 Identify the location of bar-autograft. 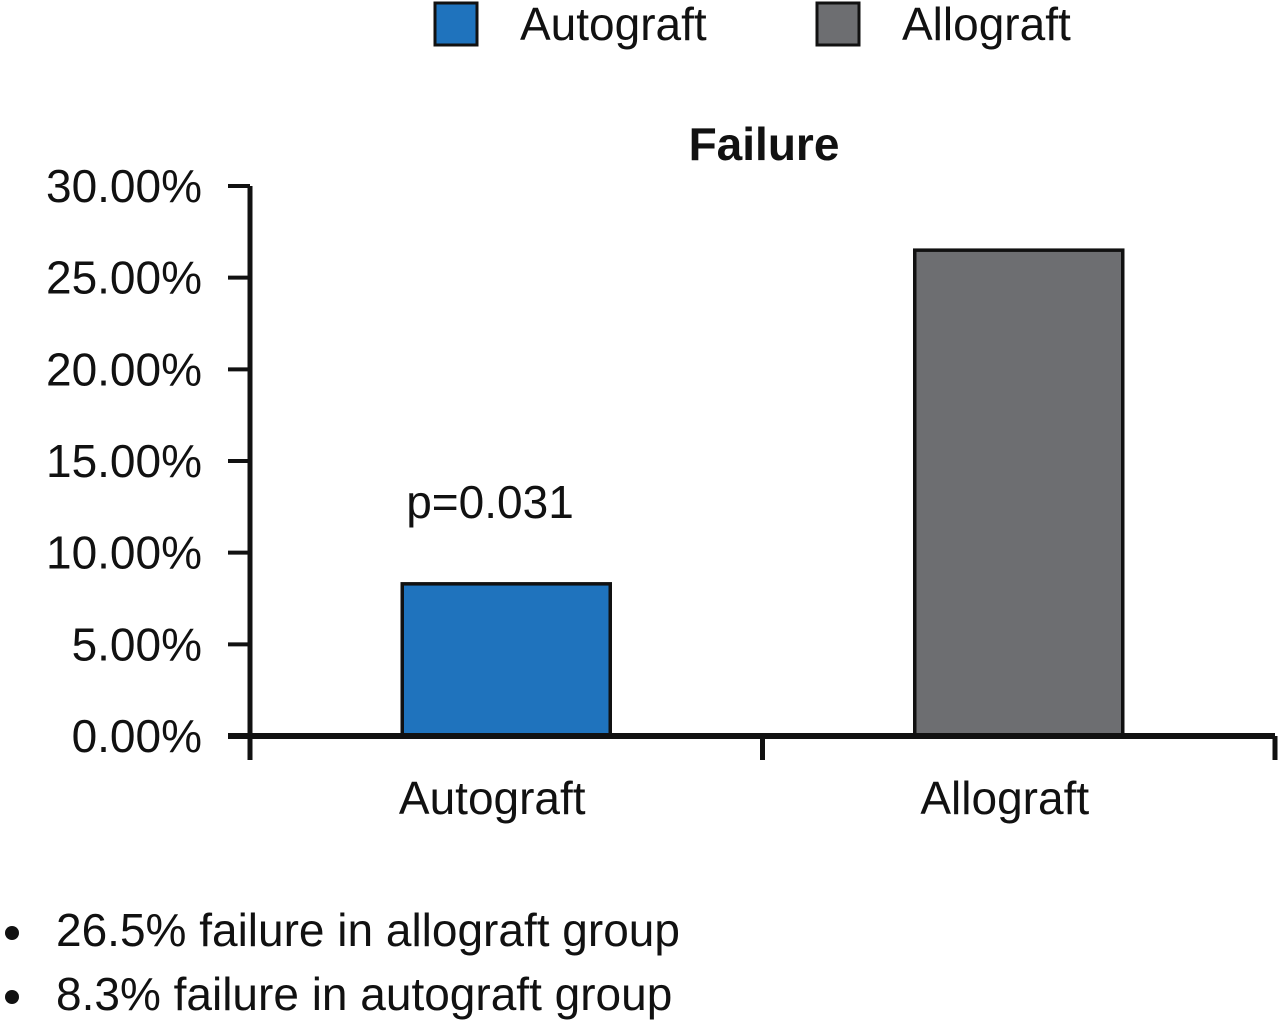
(506, 660).